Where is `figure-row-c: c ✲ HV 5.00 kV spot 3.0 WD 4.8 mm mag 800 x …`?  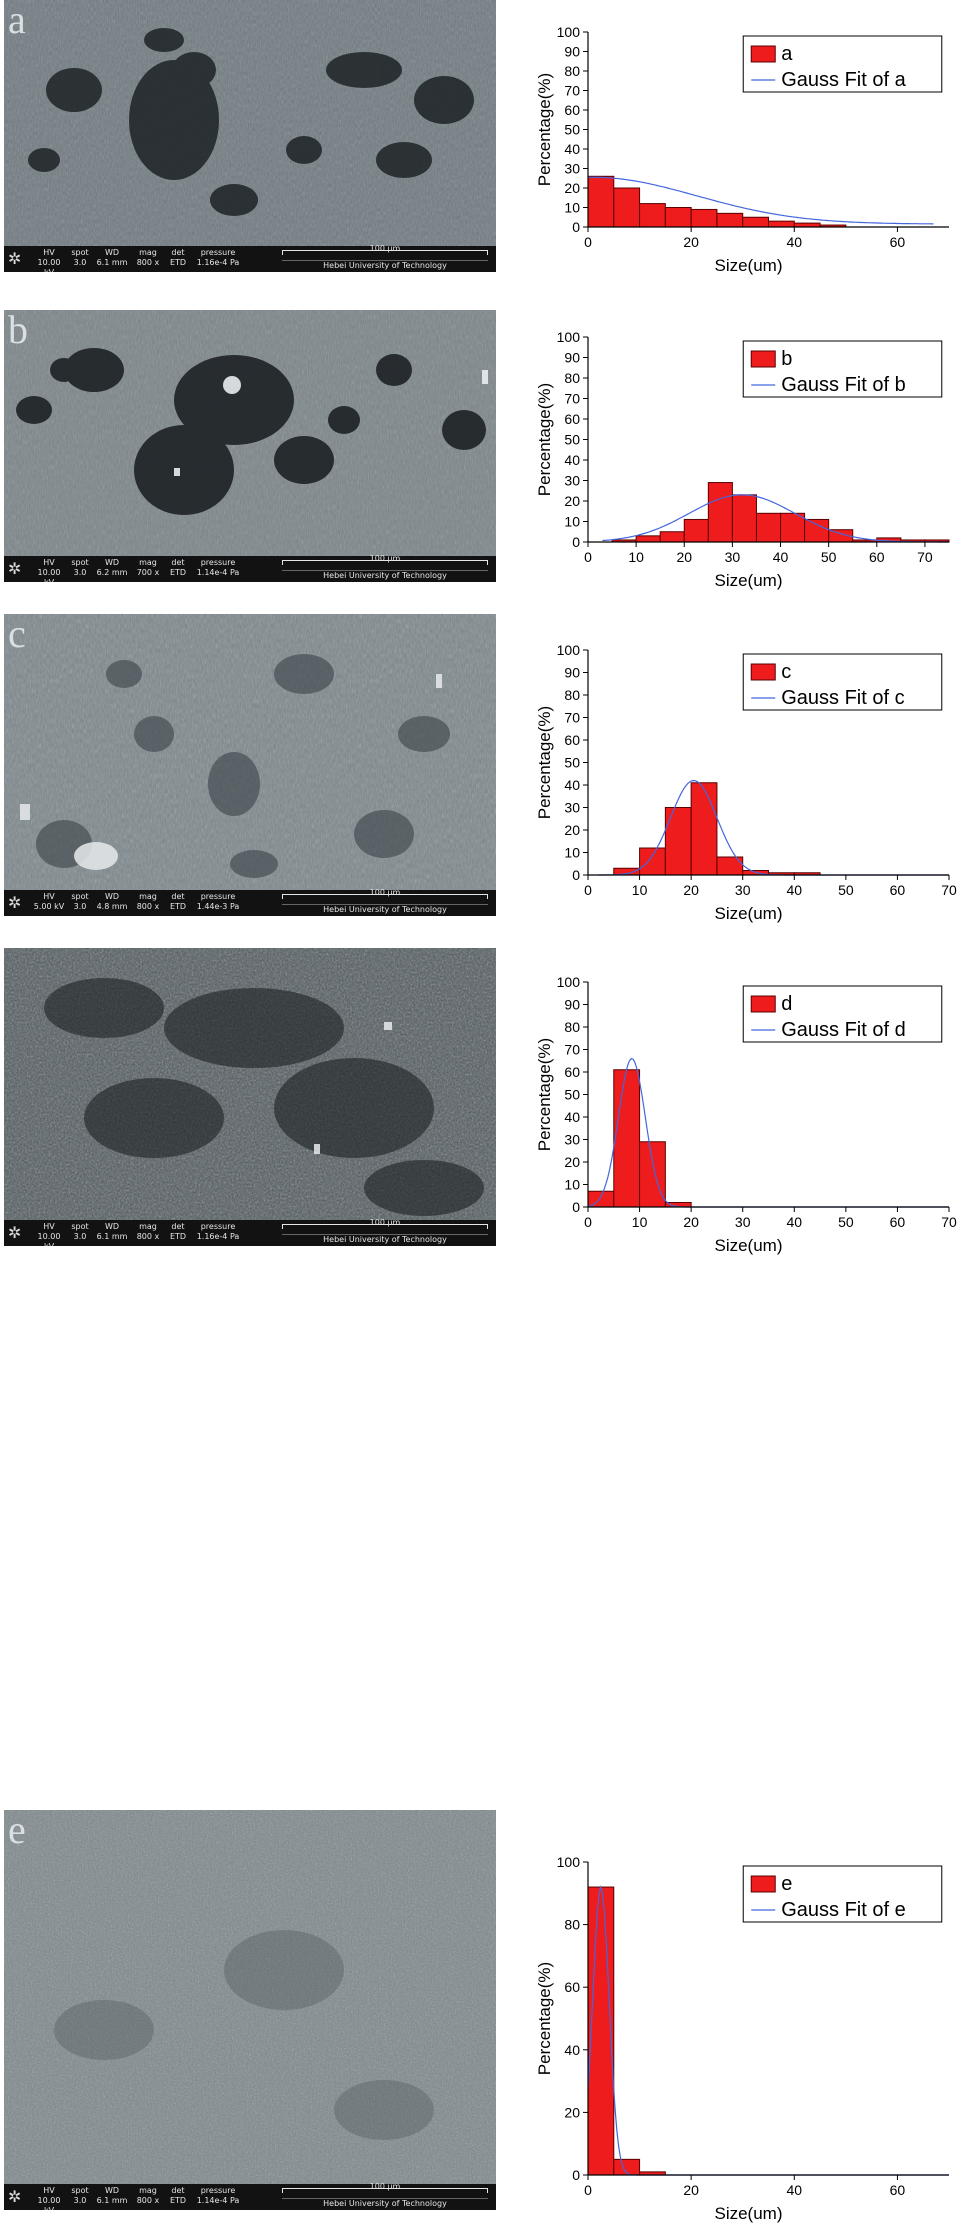 figure-row-c: c ✲ HV 5.00 kV spot 3.0 WD 4.8 mm mag 800 x … is located at coordinates (480, 768).